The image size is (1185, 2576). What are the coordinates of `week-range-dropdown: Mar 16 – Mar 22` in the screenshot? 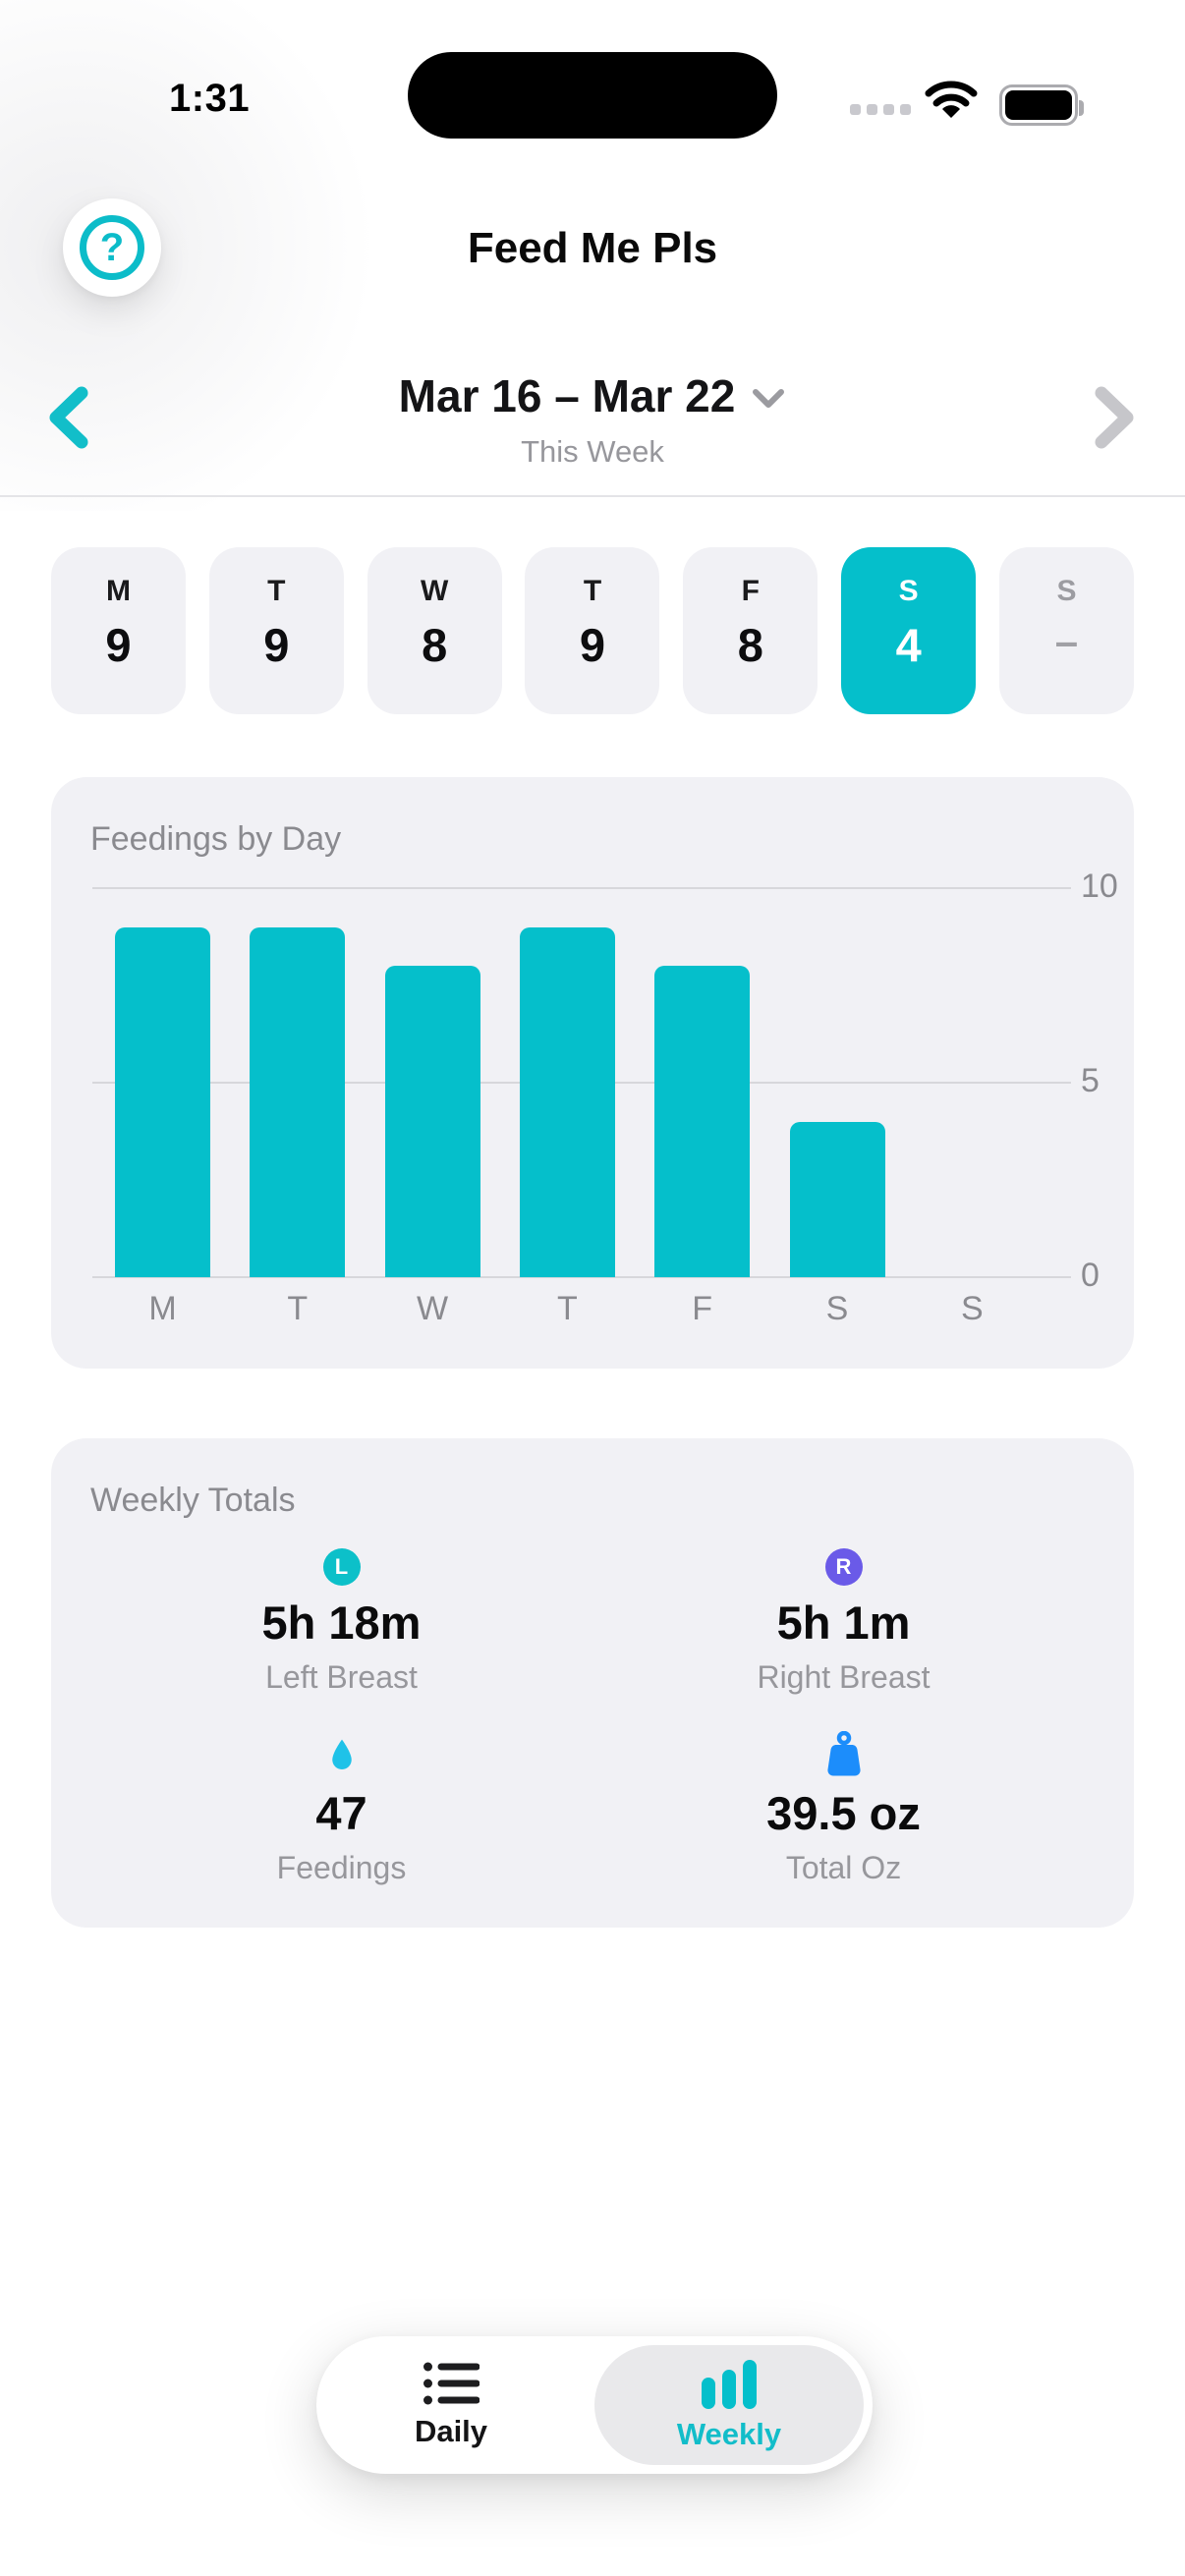 It's located at (592, 395).